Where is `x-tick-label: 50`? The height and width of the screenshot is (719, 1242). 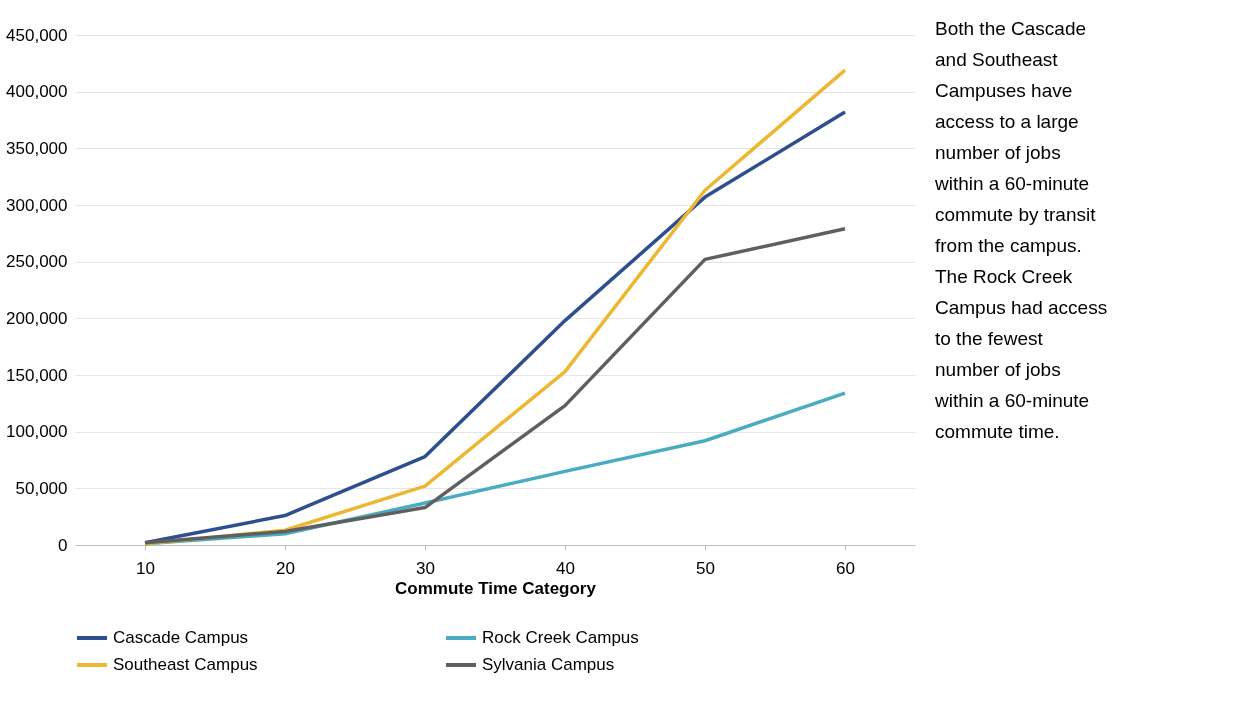 x-tick-label: 50 is located at coordinates (705, 568).